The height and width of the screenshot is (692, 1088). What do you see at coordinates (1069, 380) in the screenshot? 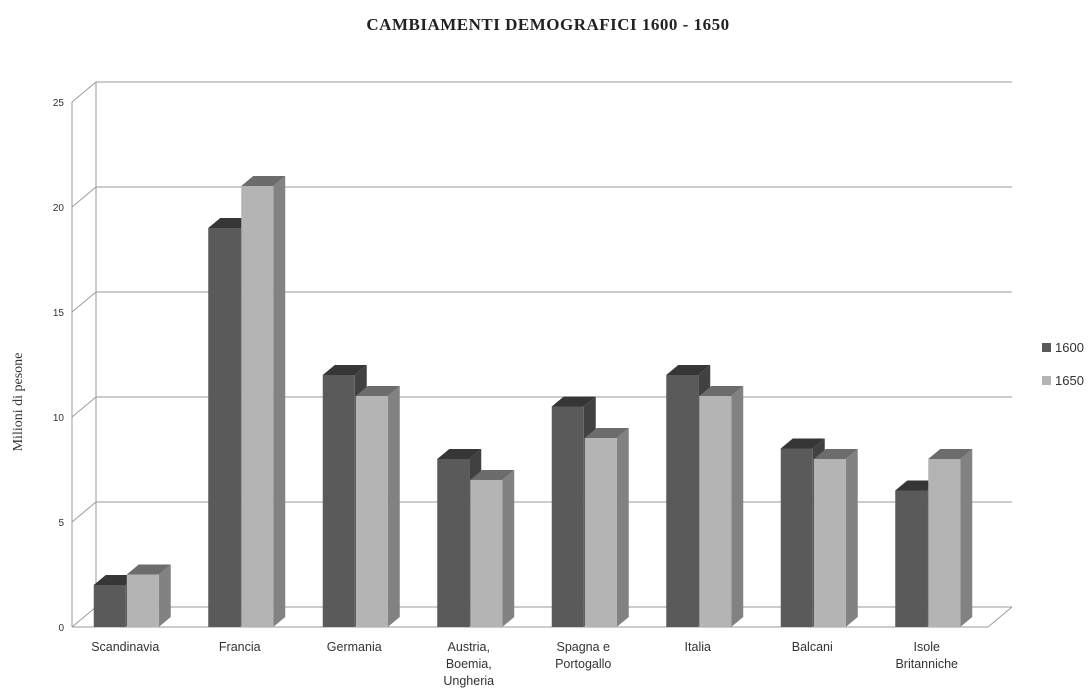
I see `legend-label: 1650` at bounding box center [1069, 380].